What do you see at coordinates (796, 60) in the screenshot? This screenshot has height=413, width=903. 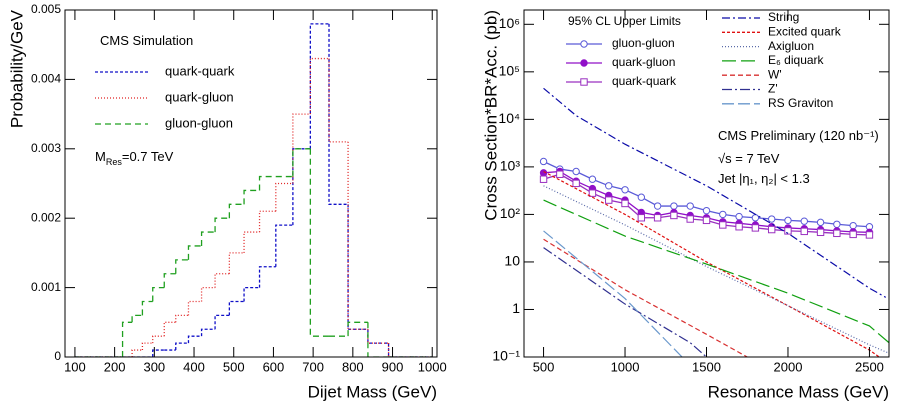 I see `legend-label: E₆ diquark` at bounding box center [796, 60].